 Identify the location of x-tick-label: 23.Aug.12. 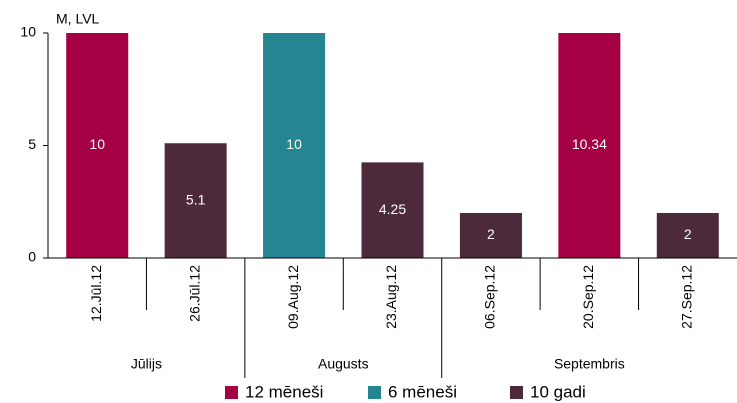
(391, 297).